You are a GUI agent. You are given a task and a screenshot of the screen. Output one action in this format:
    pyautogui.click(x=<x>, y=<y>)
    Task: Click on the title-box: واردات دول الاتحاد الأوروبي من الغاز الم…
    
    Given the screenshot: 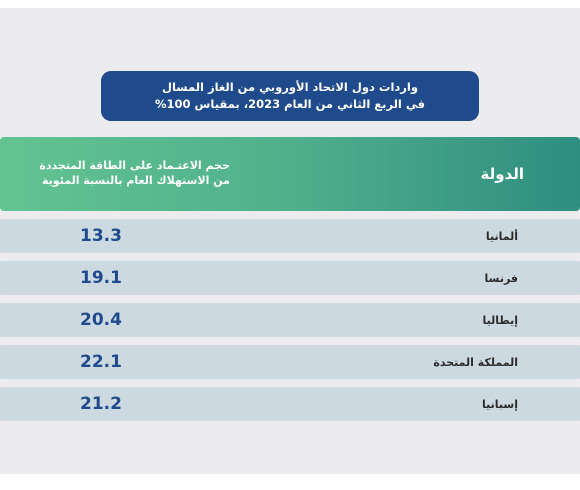 What is the action you would take?
    pyautogui.click(x=290, y=96)
    